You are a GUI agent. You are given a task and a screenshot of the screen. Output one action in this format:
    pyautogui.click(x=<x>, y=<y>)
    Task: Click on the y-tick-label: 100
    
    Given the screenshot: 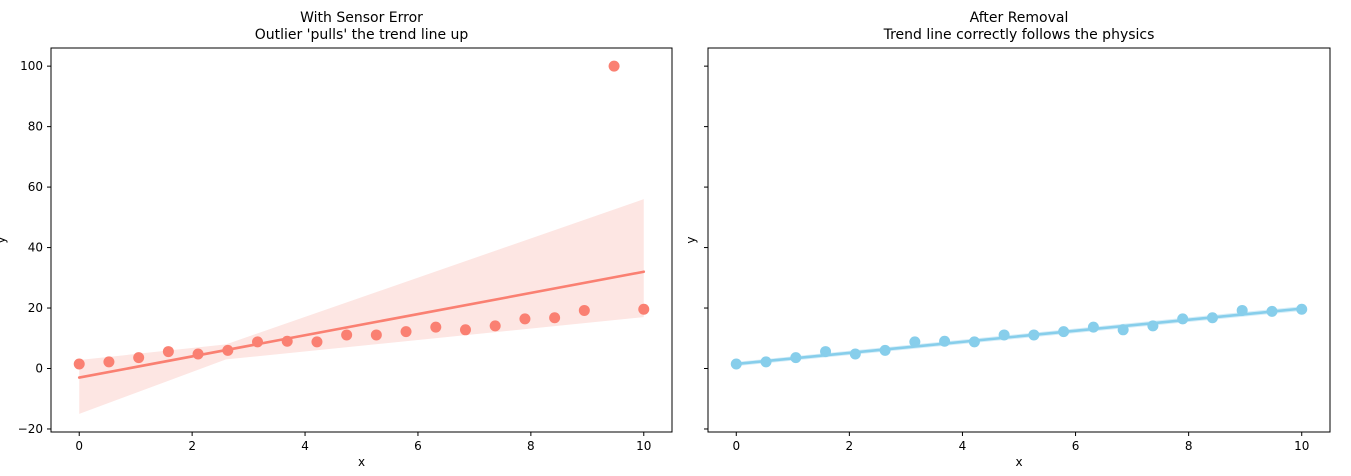 What is the action you would take?
    pyautogui.click(x=31, y=66)
    